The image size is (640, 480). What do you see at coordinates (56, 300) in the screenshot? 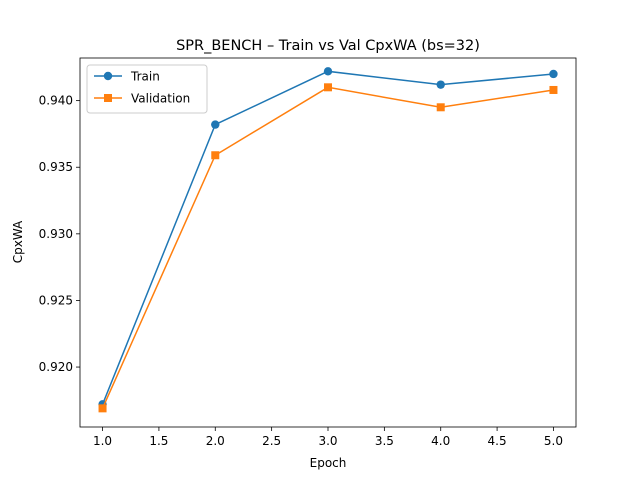
I see `y-tick-label: 0.925` at bounding box center [56, 300].